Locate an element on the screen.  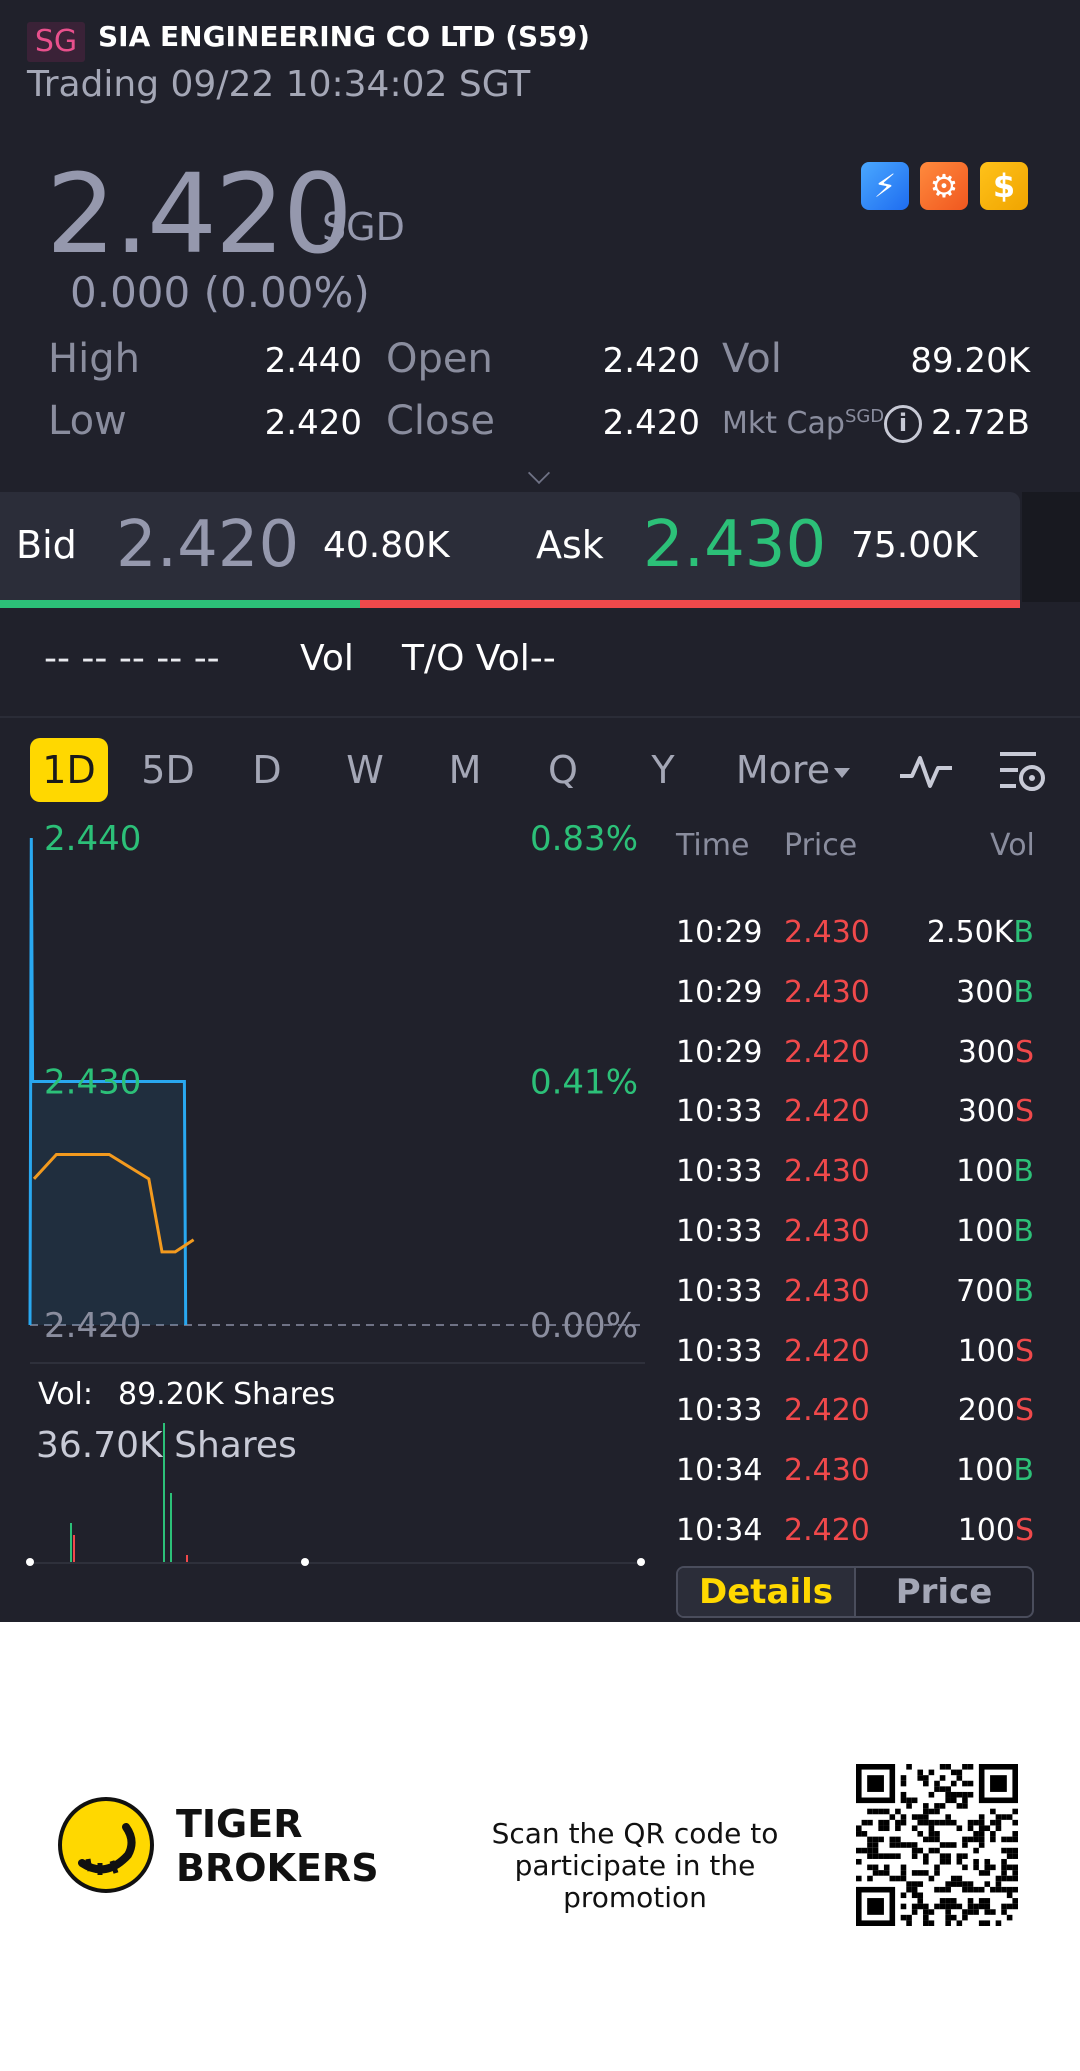
trade-list-toggle: Details Price is located at coordinates (855, 1592).